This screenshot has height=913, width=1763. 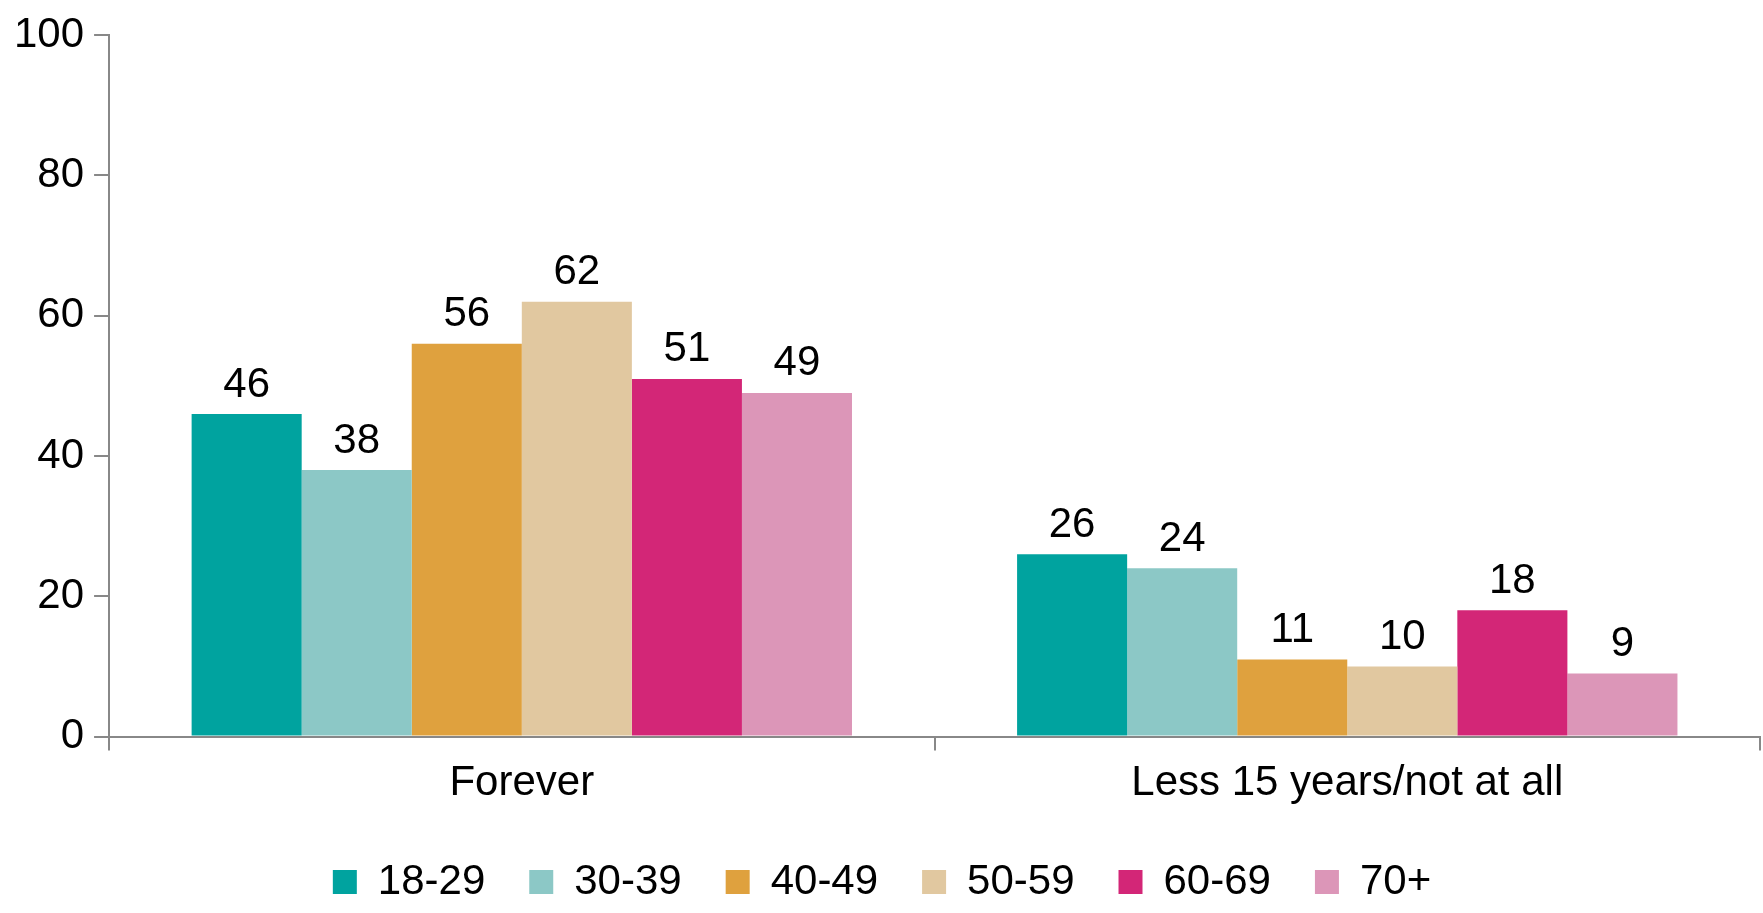 What do you see at coordinates (61, 453) in the screenshot?
I see `y-tick-label: 40` at bounding box center [61, 453].